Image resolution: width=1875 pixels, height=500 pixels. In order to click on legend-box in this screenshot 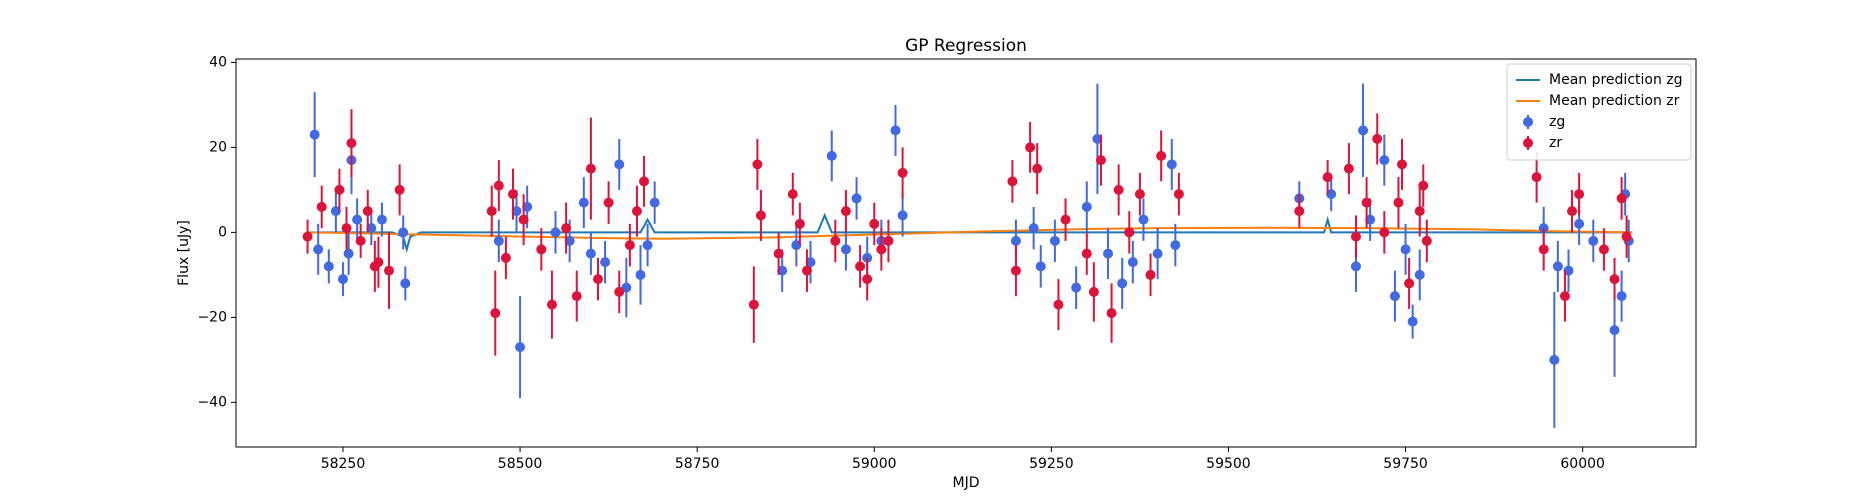, I will do `click(1599, 112)`.